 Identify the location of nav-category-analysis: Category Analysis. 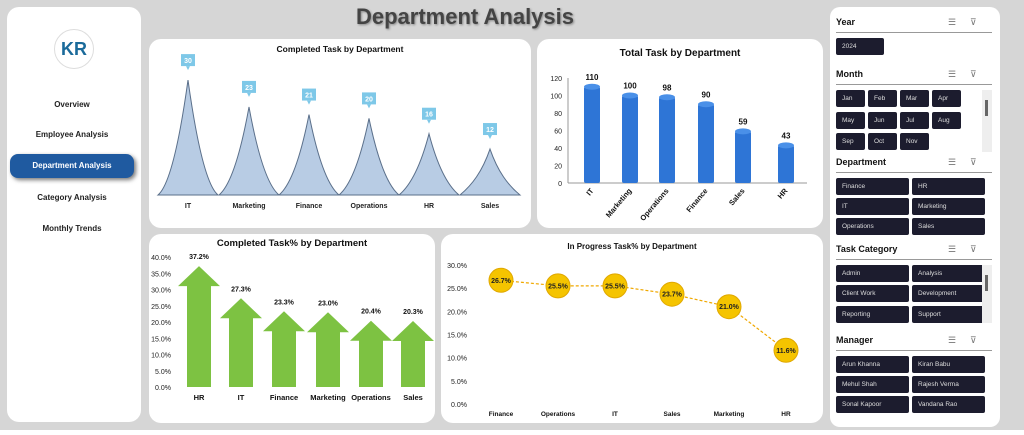
(72, 197).